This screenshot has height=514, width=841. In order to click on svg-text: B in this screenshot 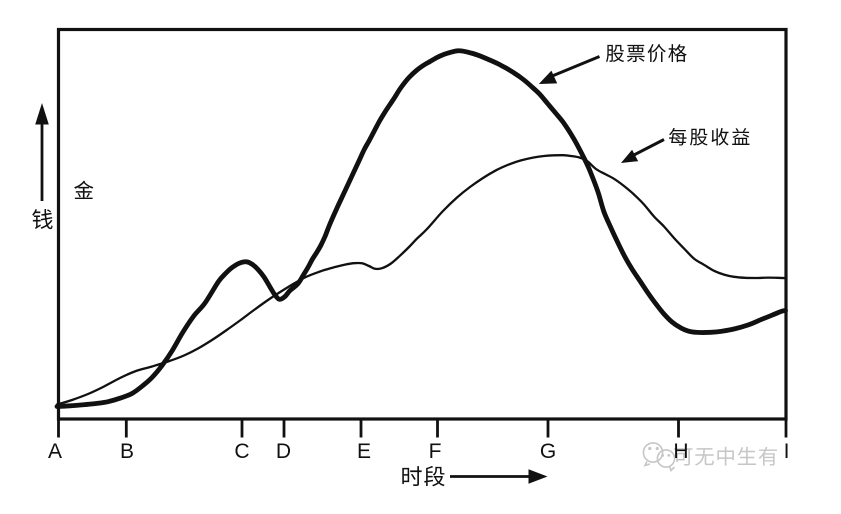, I will do `click(127, 451)`.